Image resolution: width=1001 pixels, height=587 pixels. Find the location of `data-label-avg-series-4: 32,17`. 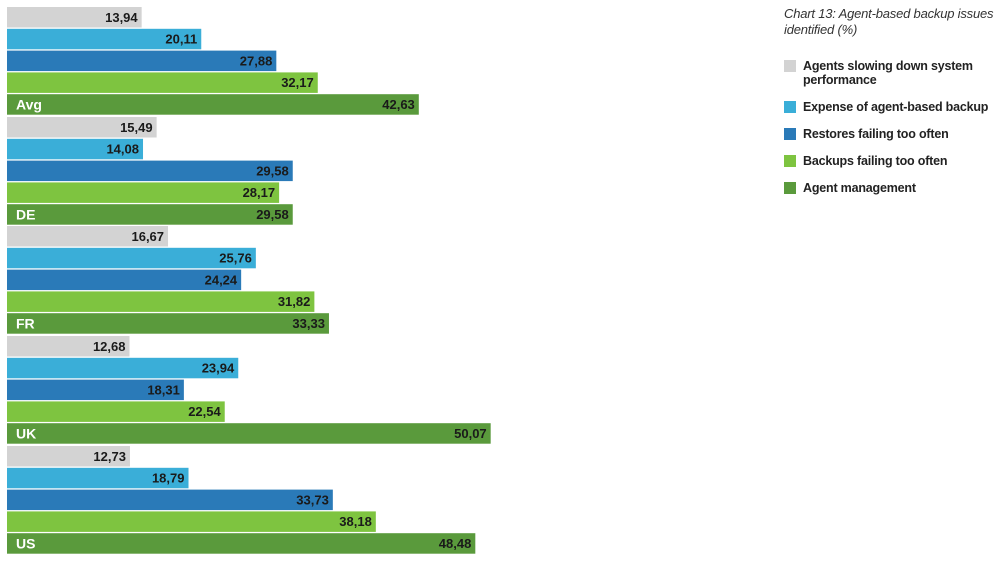

data-label-avg-series-4: 32,17 is located at coordinates (297, 82).